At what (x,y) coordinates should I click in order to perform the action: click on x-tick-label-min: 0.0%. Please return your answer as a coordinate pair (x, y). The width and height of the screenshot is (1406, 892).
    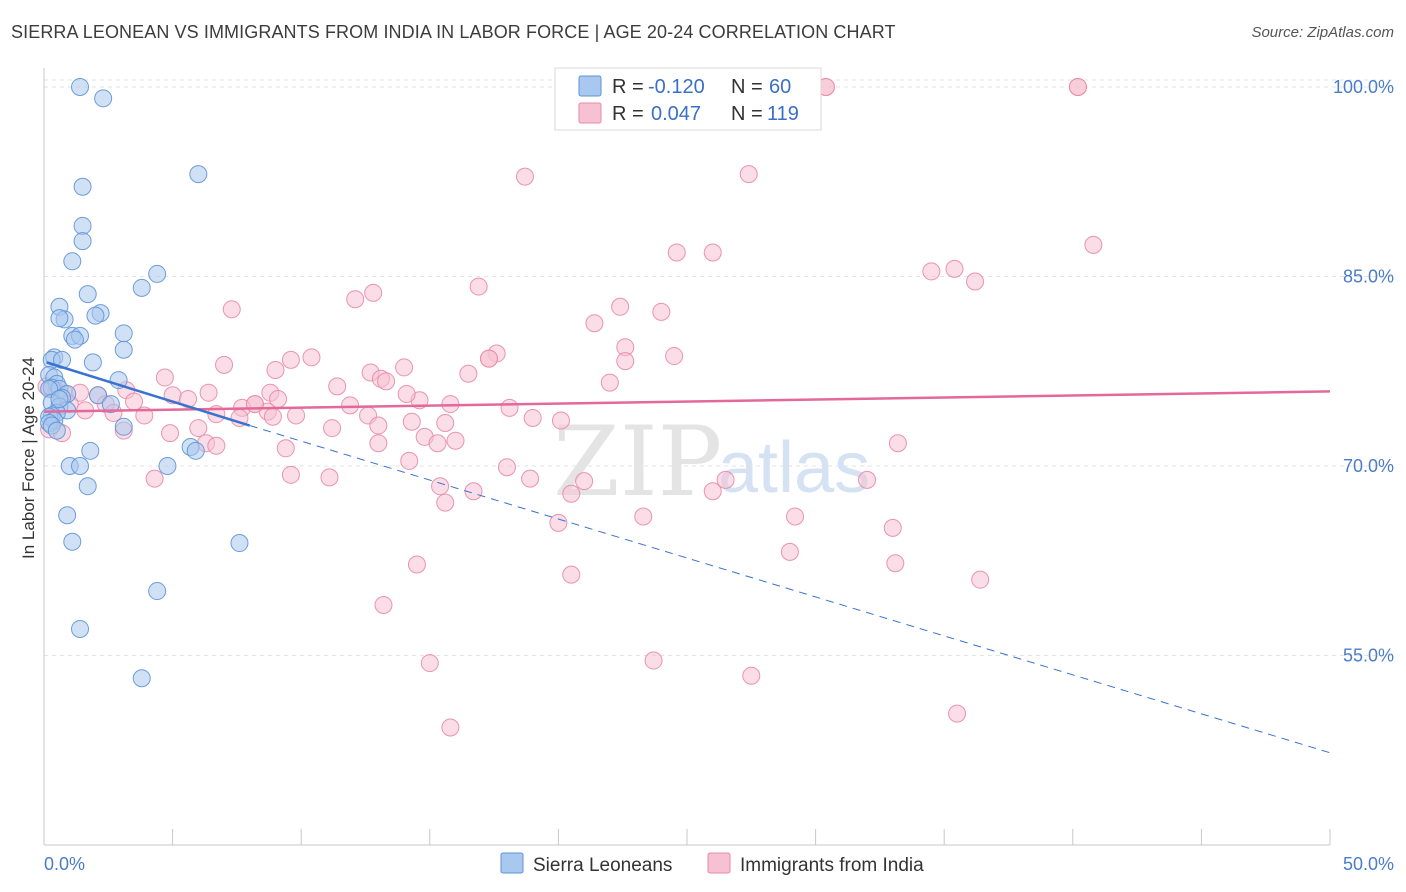
    Looking at the image, I should click on (64, 864).